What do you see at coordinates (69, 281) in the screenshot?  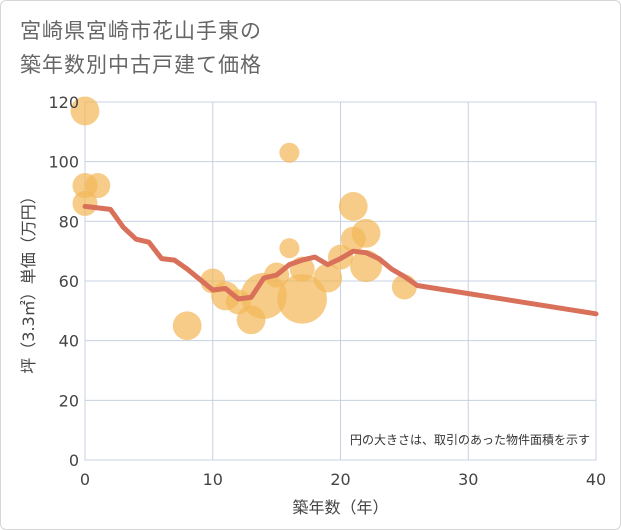 I see `y-tick-label: 60` at bounding box center [69, 281].